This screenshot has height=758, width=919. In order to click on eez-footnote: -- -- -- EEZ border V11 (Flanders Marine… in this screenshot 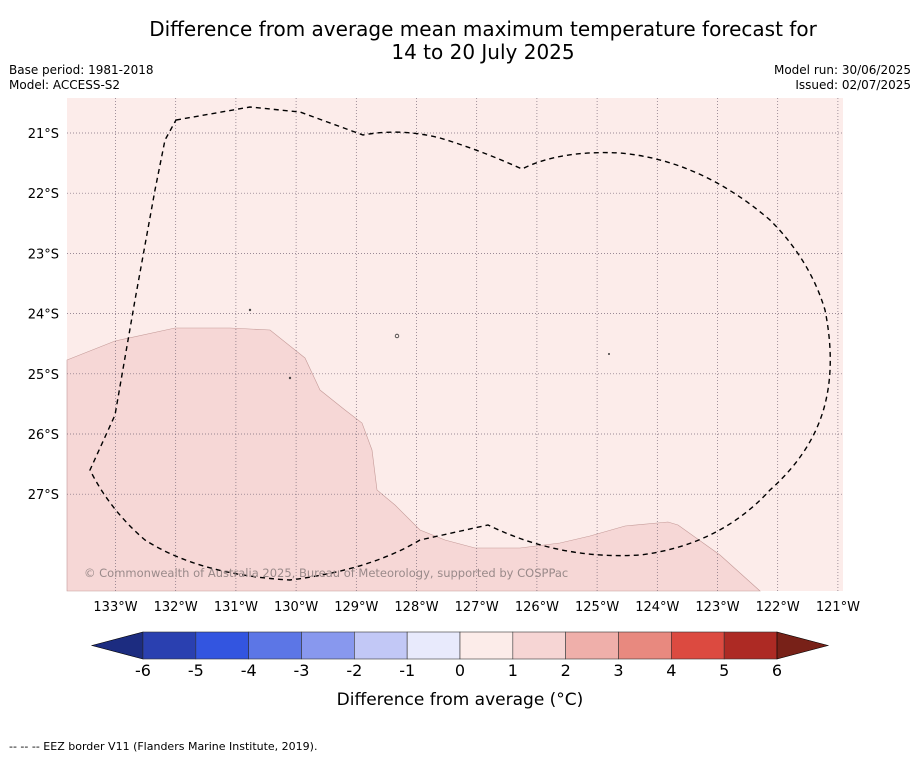, I will do `click(163, 746)`.